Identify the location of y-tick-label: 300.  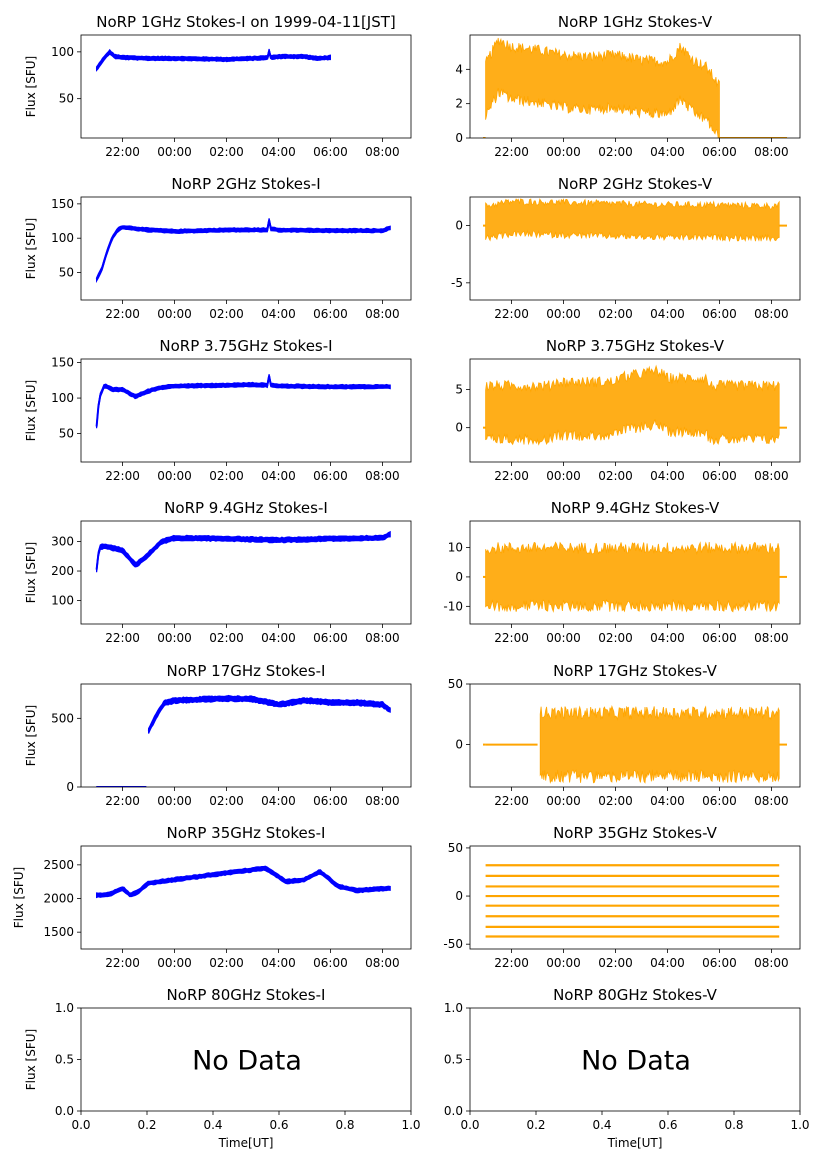
(62, 542).